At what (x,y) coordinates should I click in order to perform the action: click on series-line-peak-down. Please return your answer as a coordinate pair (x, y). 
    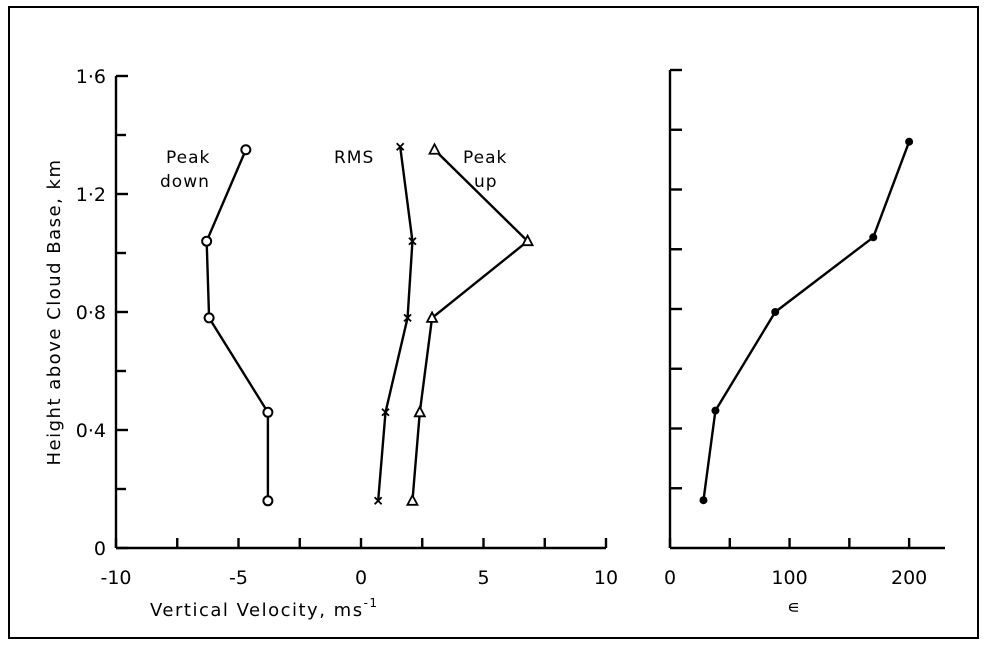
    Looking at the image, I should click on (237, 325).